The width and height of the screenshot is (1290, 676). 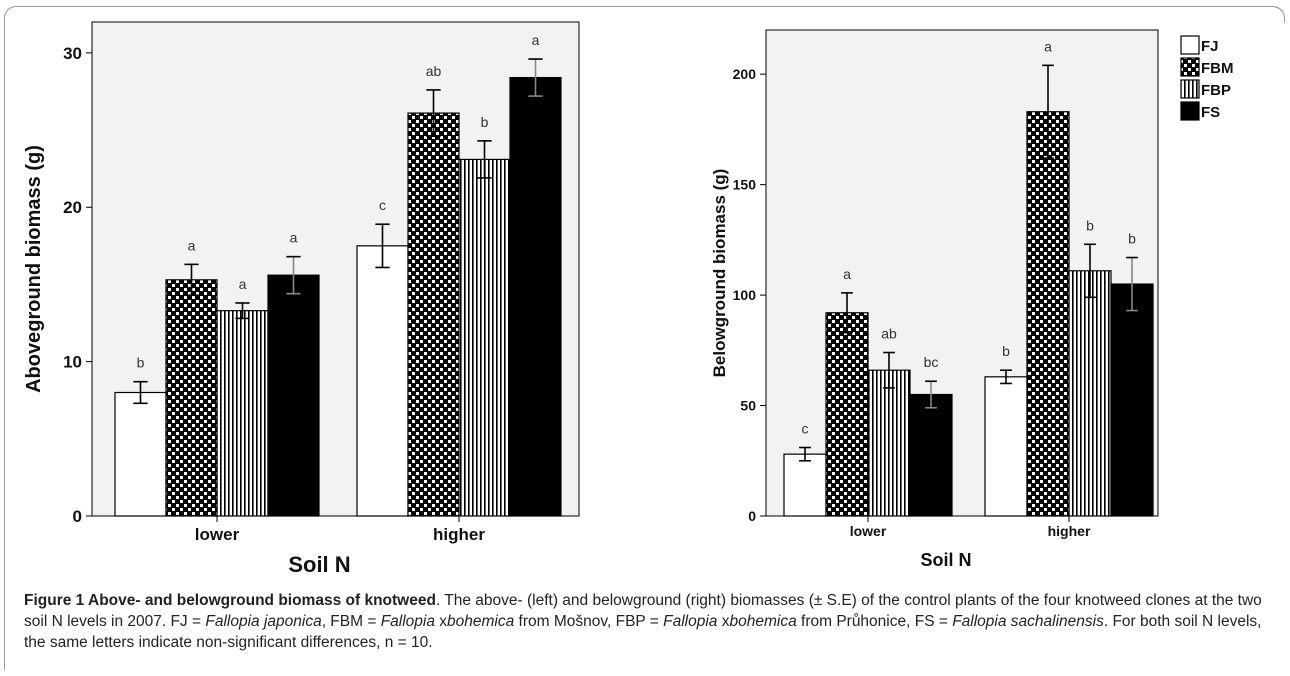 What do you see at coordinates (1216, 90) in the screenshot?
I see `legend-label-fbp: FBP` at bounding box center [1216, 90].